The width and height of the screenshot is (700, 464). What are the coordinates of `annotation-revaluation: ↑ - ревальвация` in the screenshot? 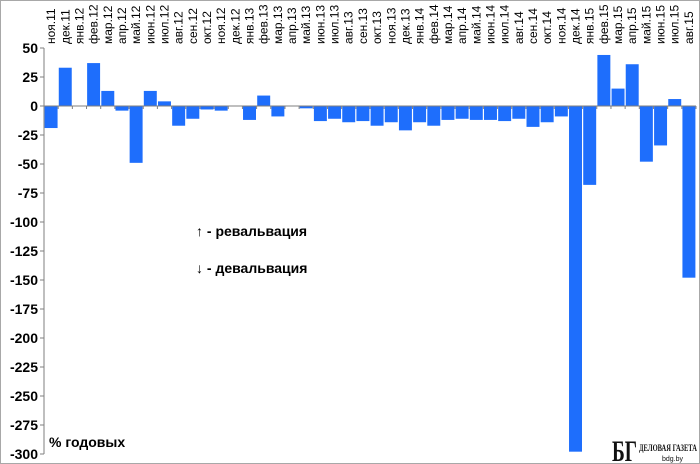 It's located at (251, 231).